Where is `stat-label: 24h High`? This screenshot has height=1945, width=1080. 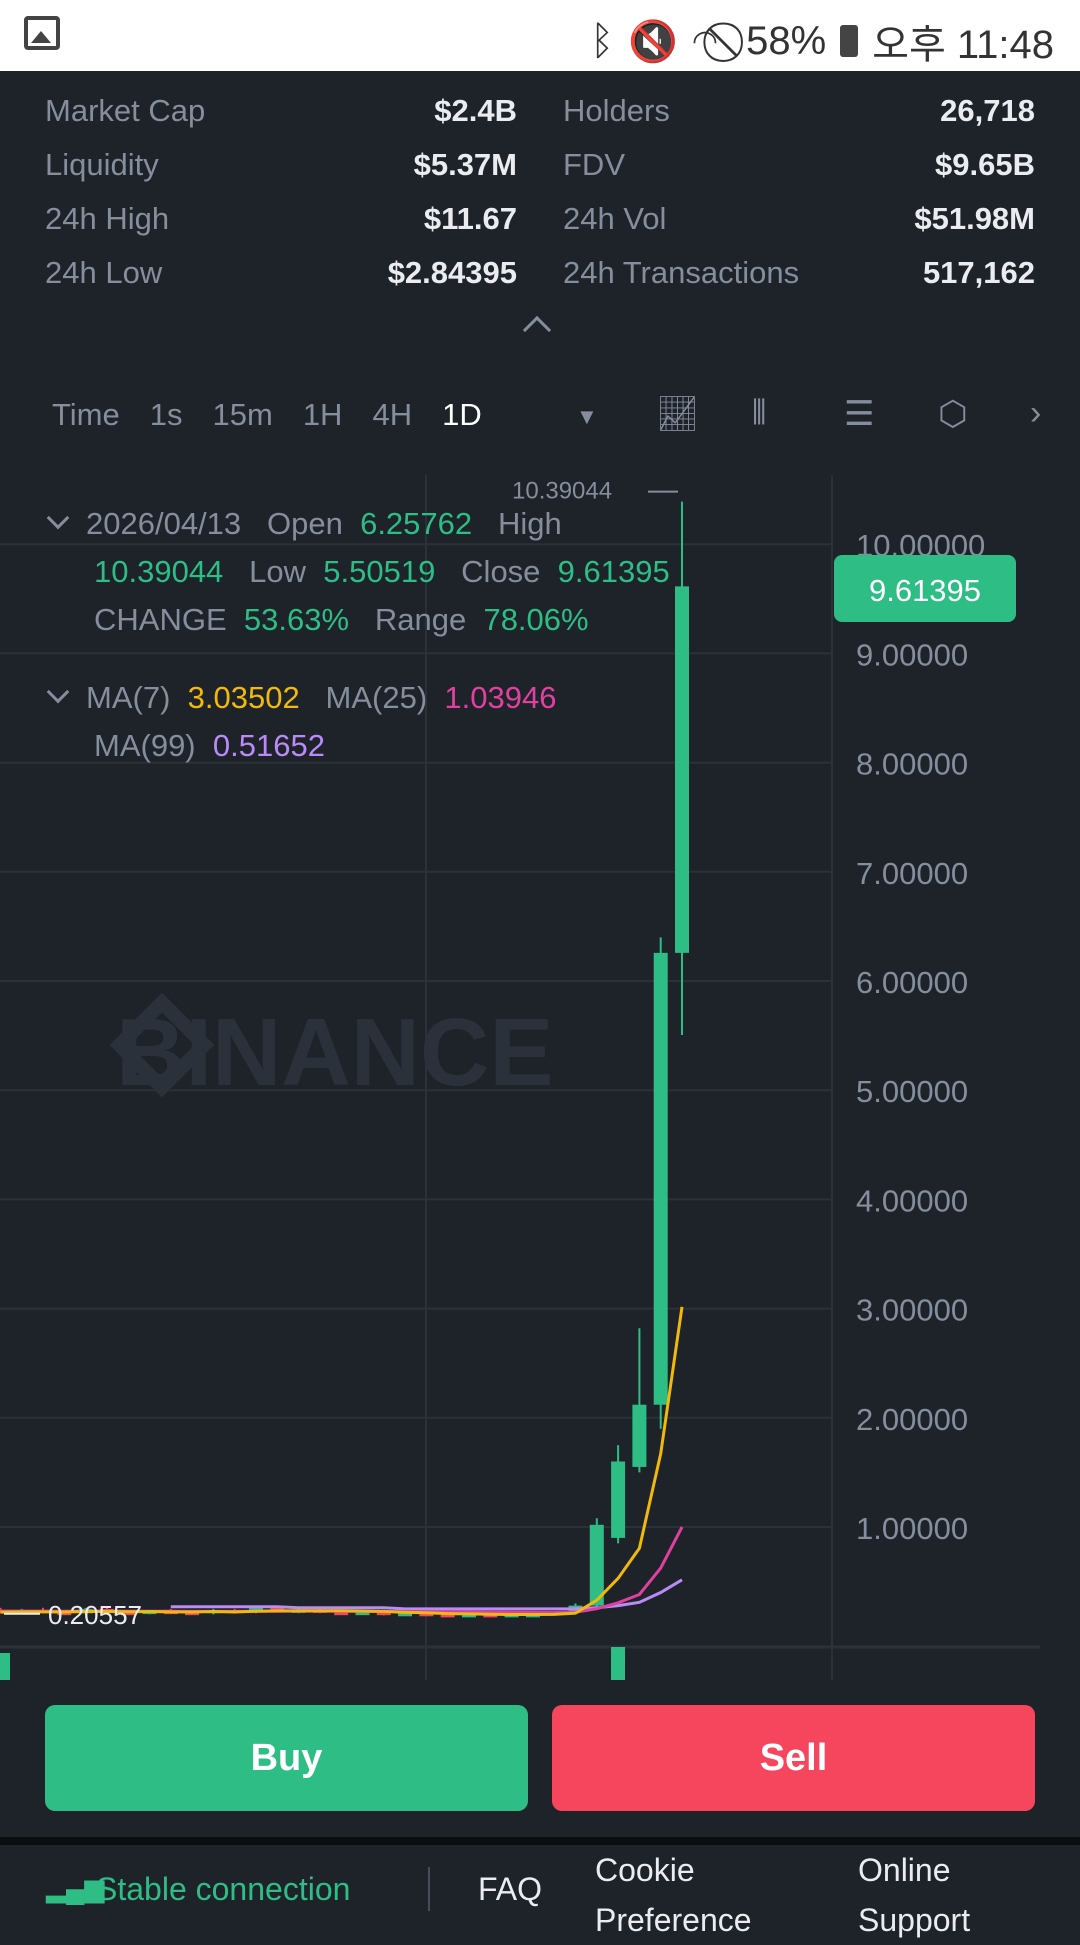
stat-label: 24h High is located at coordinates (107, 218).